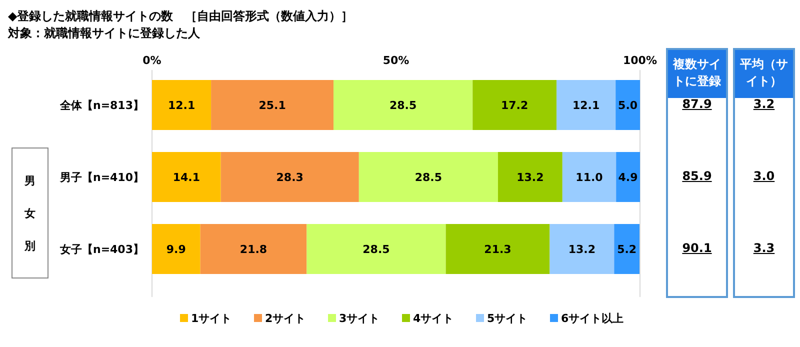 The width and height of the screenshot is (800, 347). I want to click on legend-label: 1サイト, so click(211, 318).